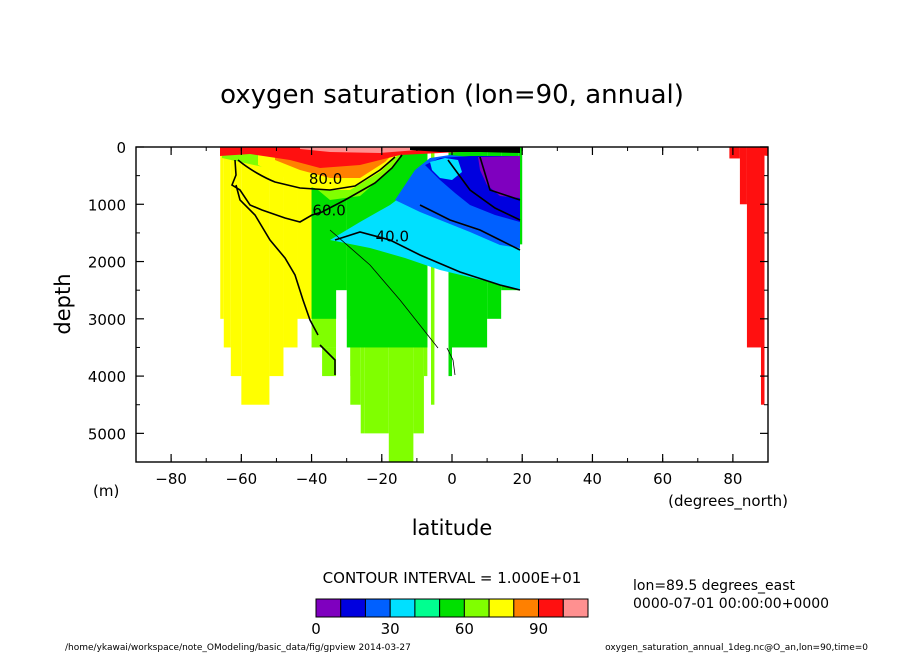 This screenshot has height=654, width=904. Describe the element at coordinates (107, 263) in the screenshot. I see `y-tick-label-2: 2000` at that location.